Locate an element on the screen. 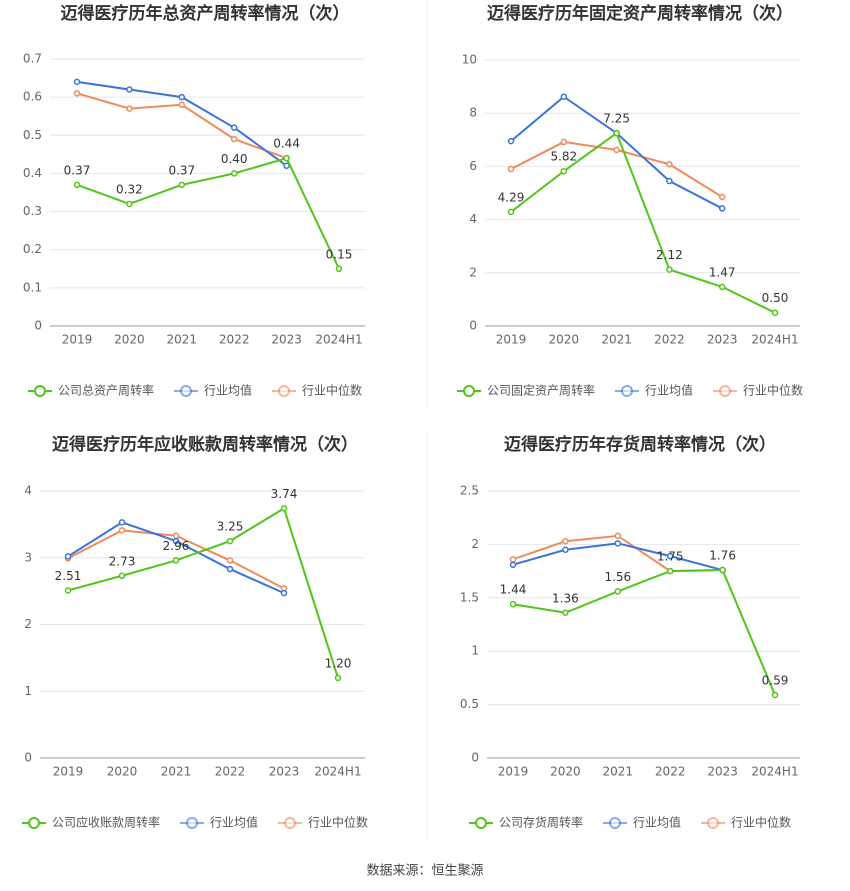 The width and height of the screenshot is (850, 891). data-label: 1.36 is located at coordinates (565, 598).